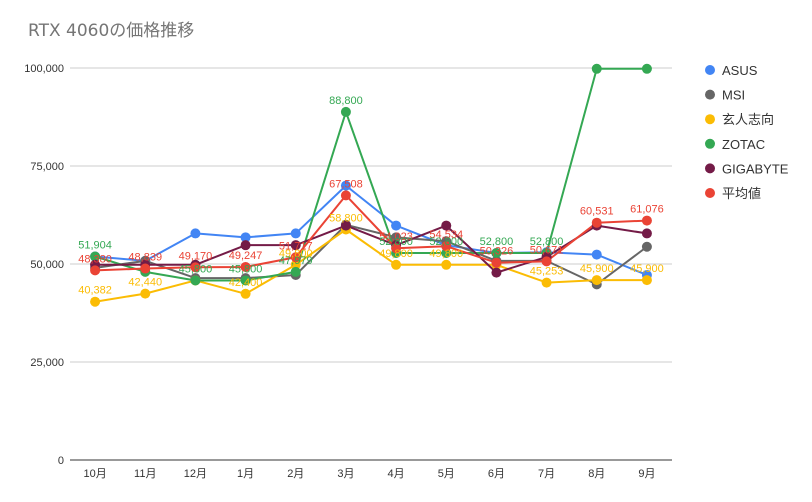 This screenshot has height=502, width=812. What do you see at coordinates (346, 219) in the screenshot?
I see `data-label: 58,800` at bounding box center [346, 219].